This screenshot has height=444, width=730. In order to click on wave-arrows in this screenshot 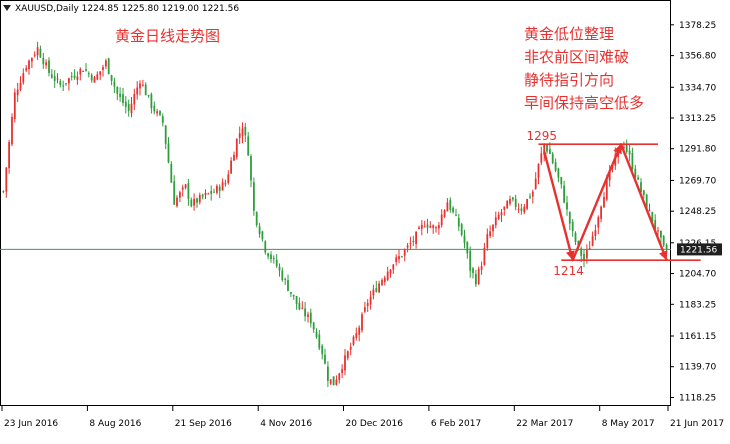, I will do `click(605, 202)`.